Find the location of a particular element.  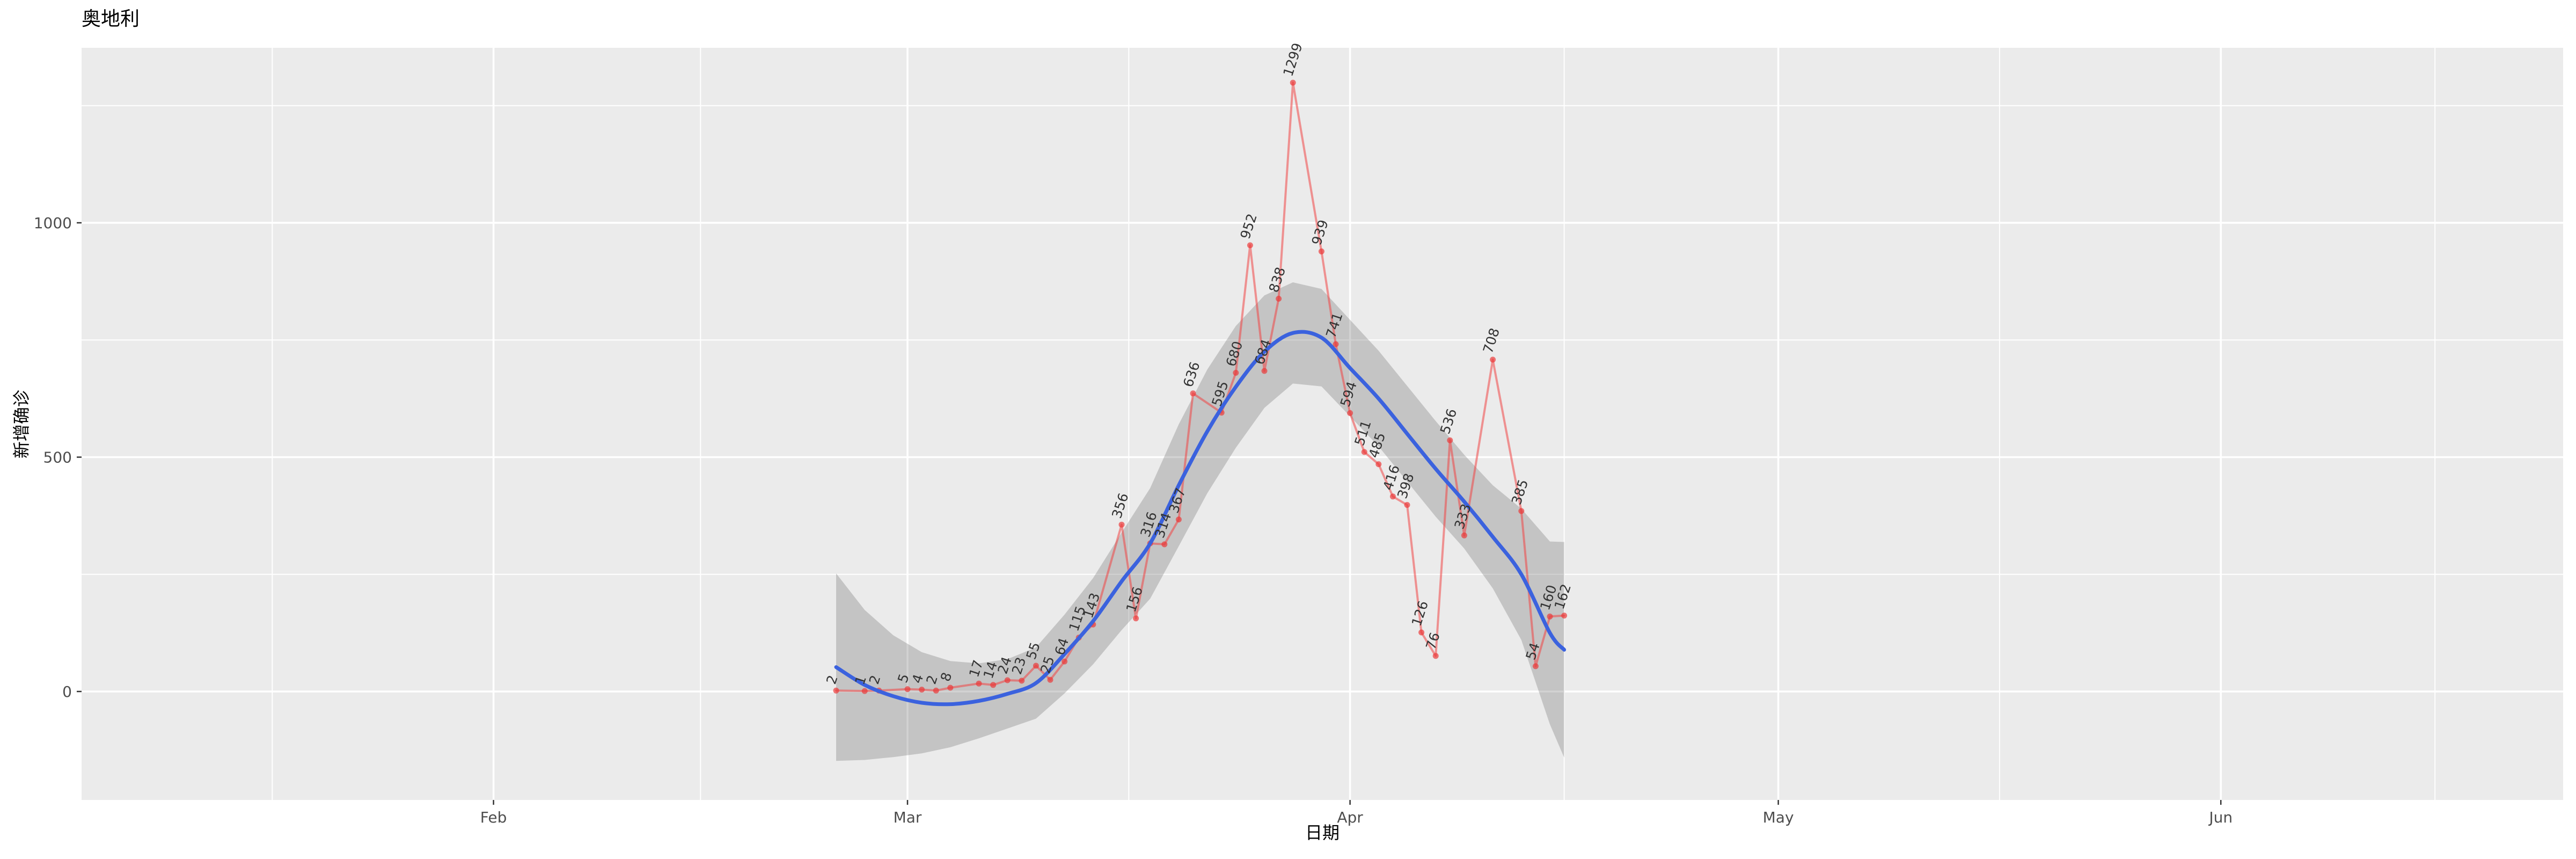

plot-title: 奥地利 is located at coordinates (111, 19).